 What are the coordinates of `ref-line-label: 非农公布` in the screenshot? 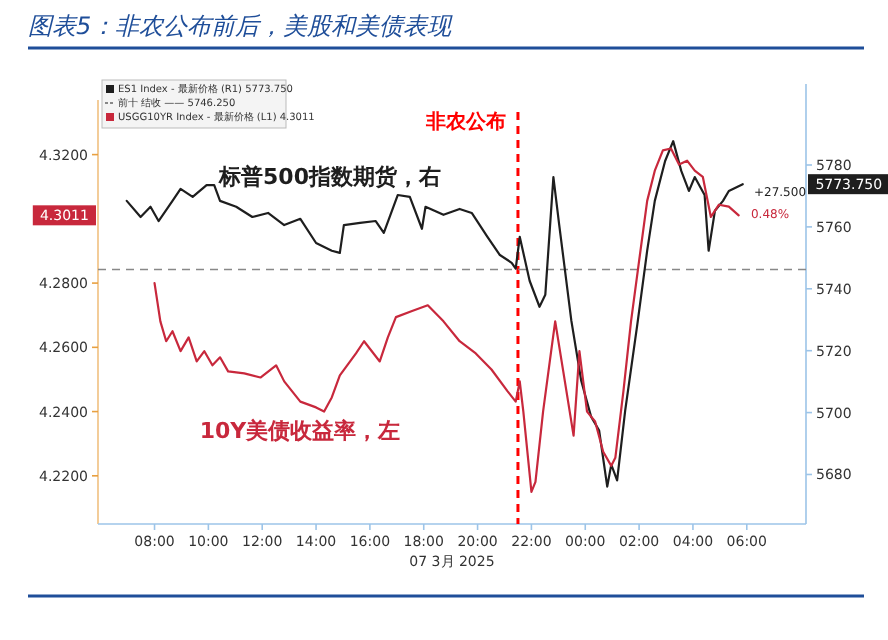 It's located at (464, 122).